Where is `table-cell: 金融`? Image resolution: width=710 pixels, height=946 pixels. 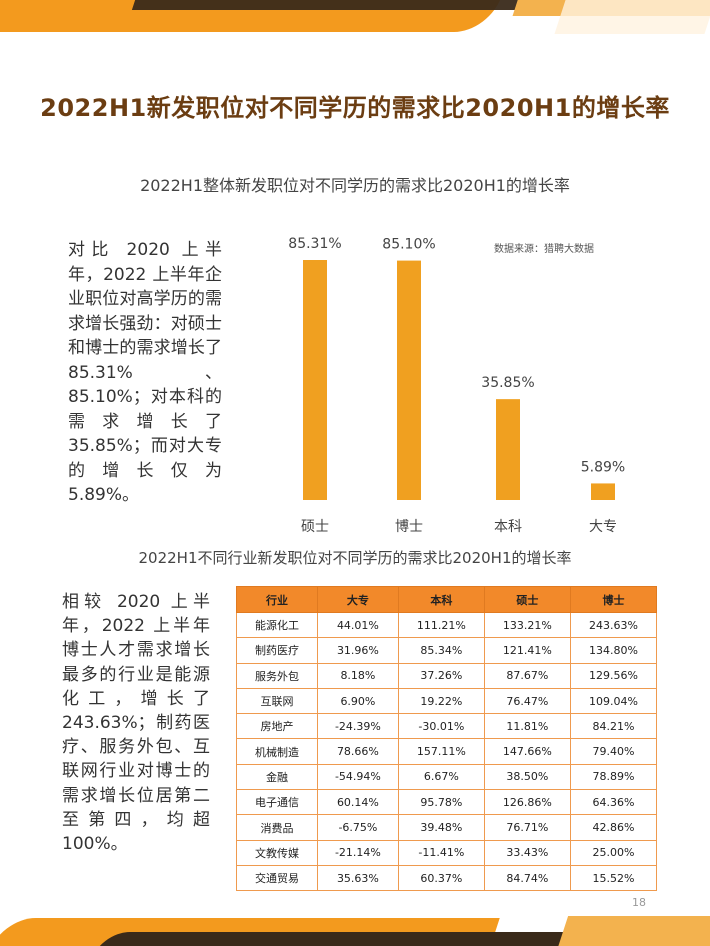
table-cell: 金融 is located at coordinates (277, 777).